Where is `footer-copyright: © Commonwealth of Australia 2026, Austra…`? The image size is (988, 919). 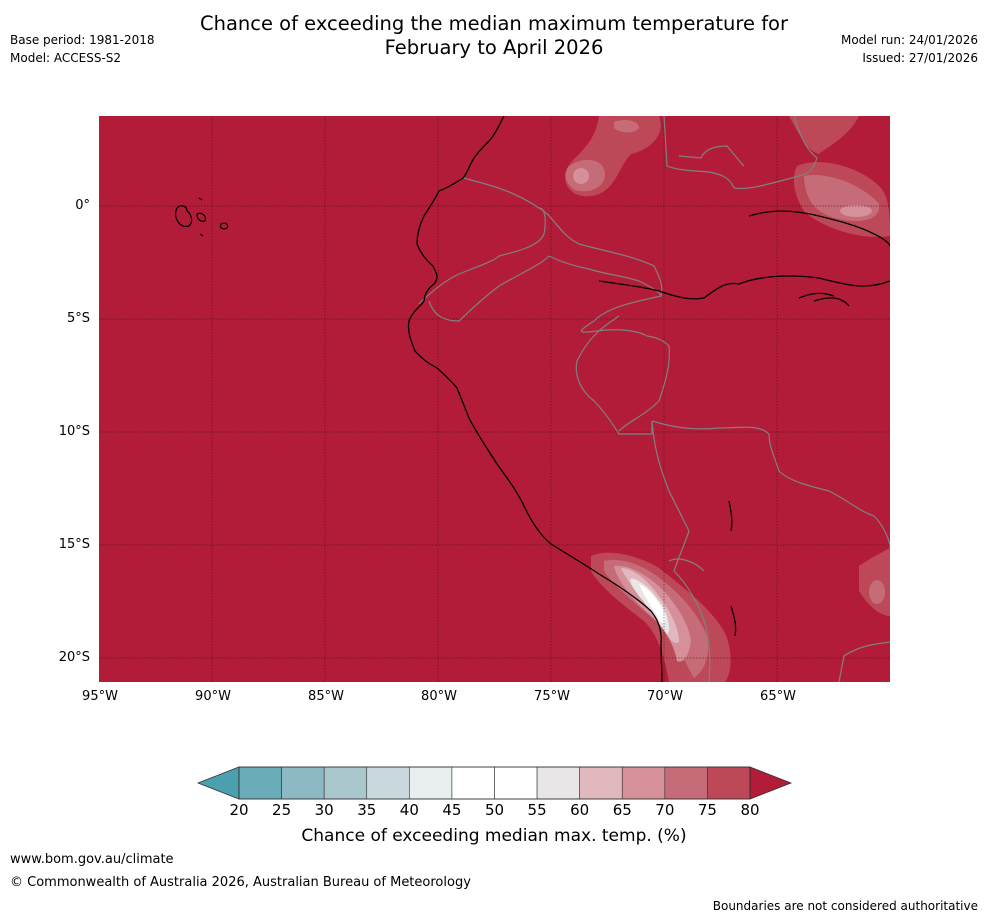 footer-copyright: © Commonwealth of Australia 2026, Austra… is located at coordinates (240, 882).